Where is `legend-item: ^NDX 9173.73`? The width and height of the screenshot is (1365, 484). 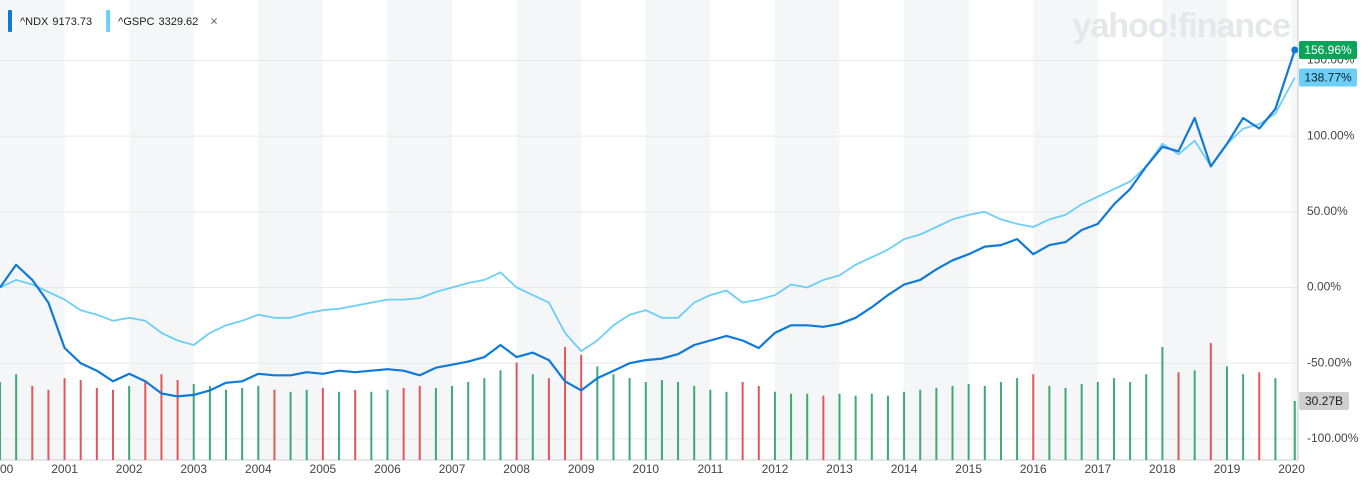 legend-item: ^NDX 9173.73 is located at coordinates (50, 21).